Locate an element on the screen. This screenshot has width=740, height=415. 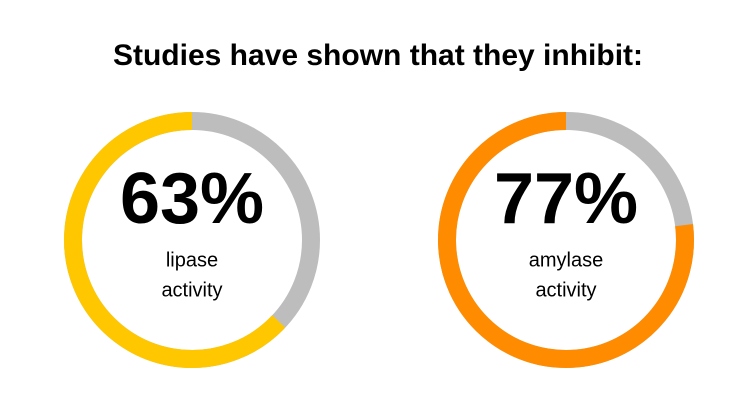
gauge-label: amylase is located at coordinates (566, 260).